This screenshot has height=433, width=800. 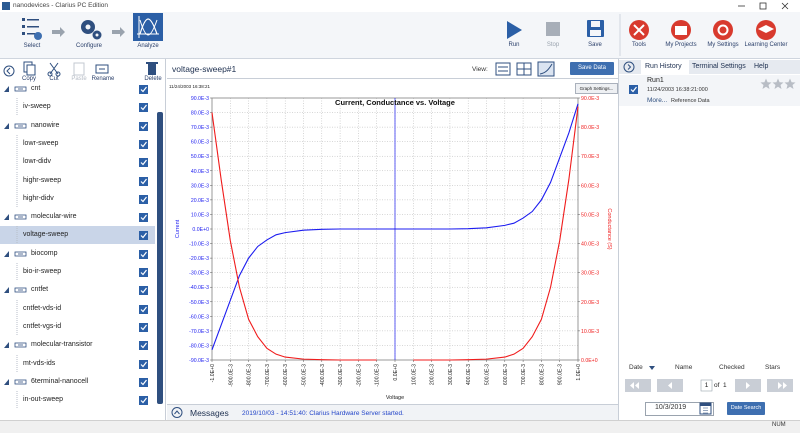 I want to click on window-controls, so click(x=765, y=6).